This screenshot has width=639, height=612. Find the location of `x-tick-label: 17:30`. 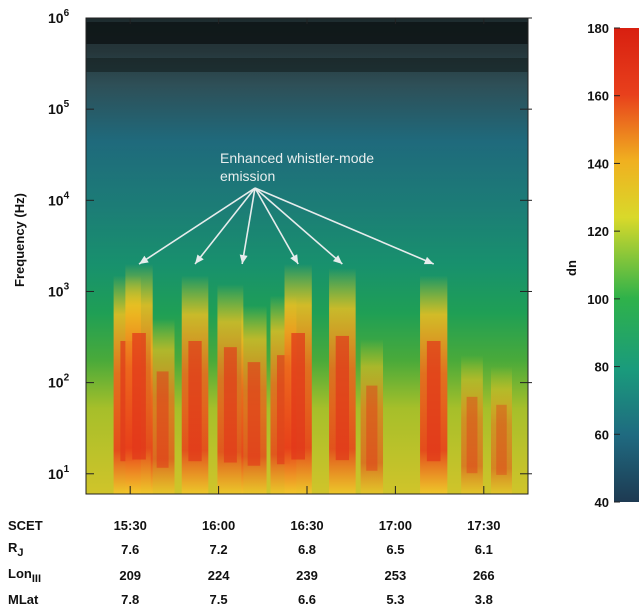

x-tick-label: 17:30 is located at coordinates (483, 525).